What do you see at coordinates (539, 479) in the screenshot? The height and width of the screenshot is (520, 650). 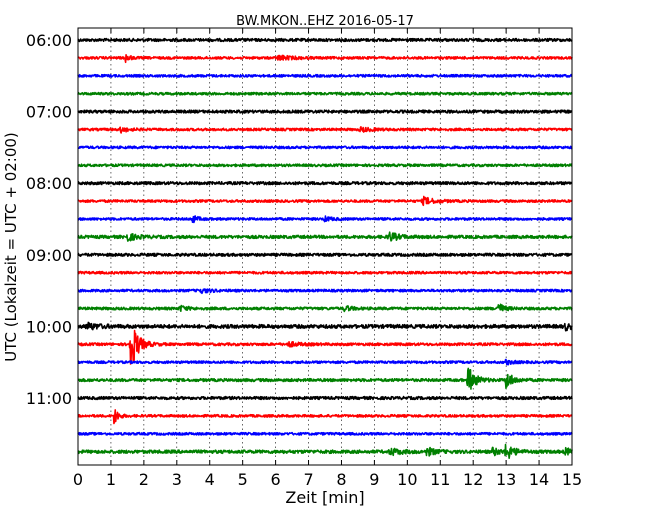 I see `x-tick-label: 14` at bounding box center [539, 479].